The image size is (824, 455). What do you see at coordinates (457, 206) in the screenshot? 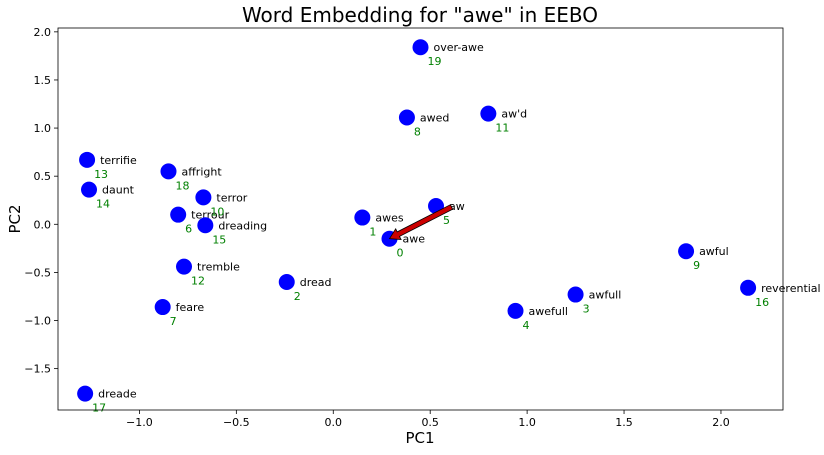
I see `point-word-label: aw` at bounding box center [457, 206].